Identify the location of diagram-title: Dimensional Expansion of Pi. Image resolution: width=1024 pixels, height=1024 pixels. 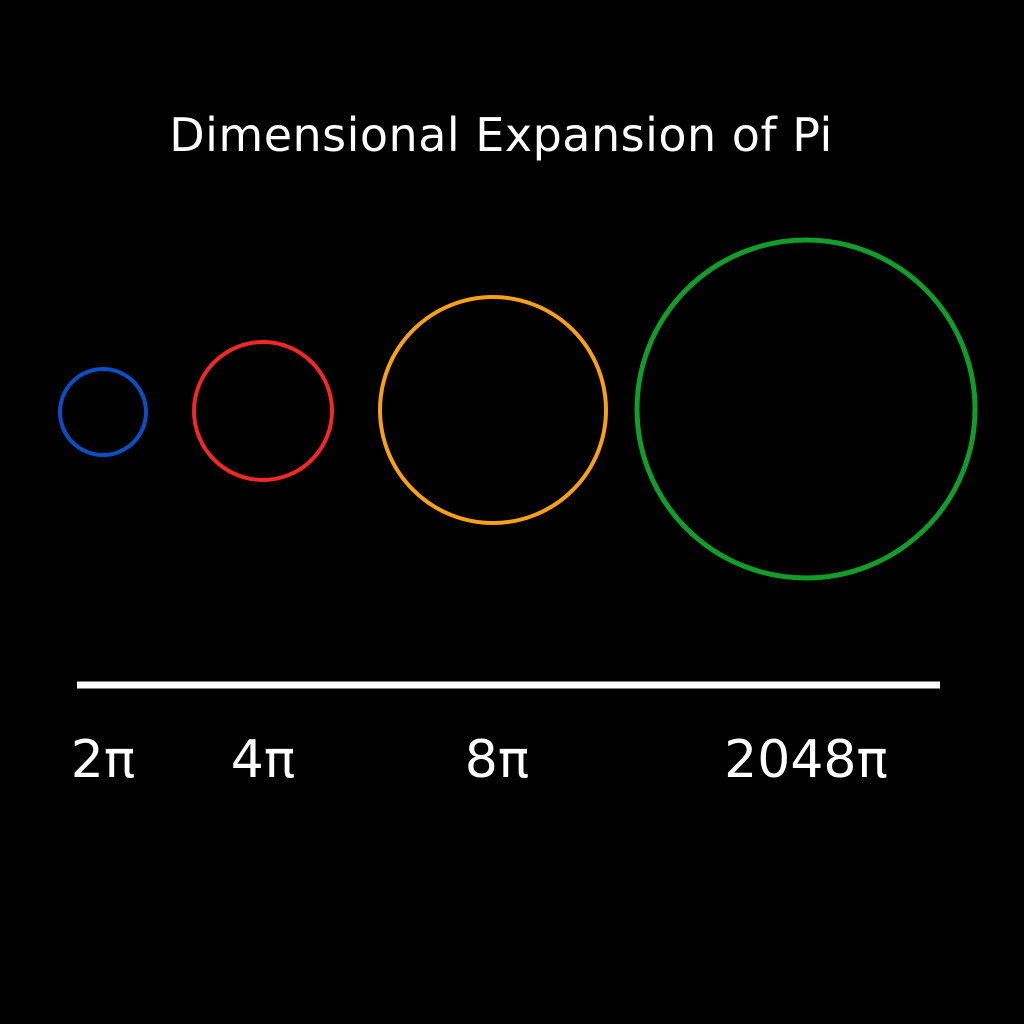
(501, 135).